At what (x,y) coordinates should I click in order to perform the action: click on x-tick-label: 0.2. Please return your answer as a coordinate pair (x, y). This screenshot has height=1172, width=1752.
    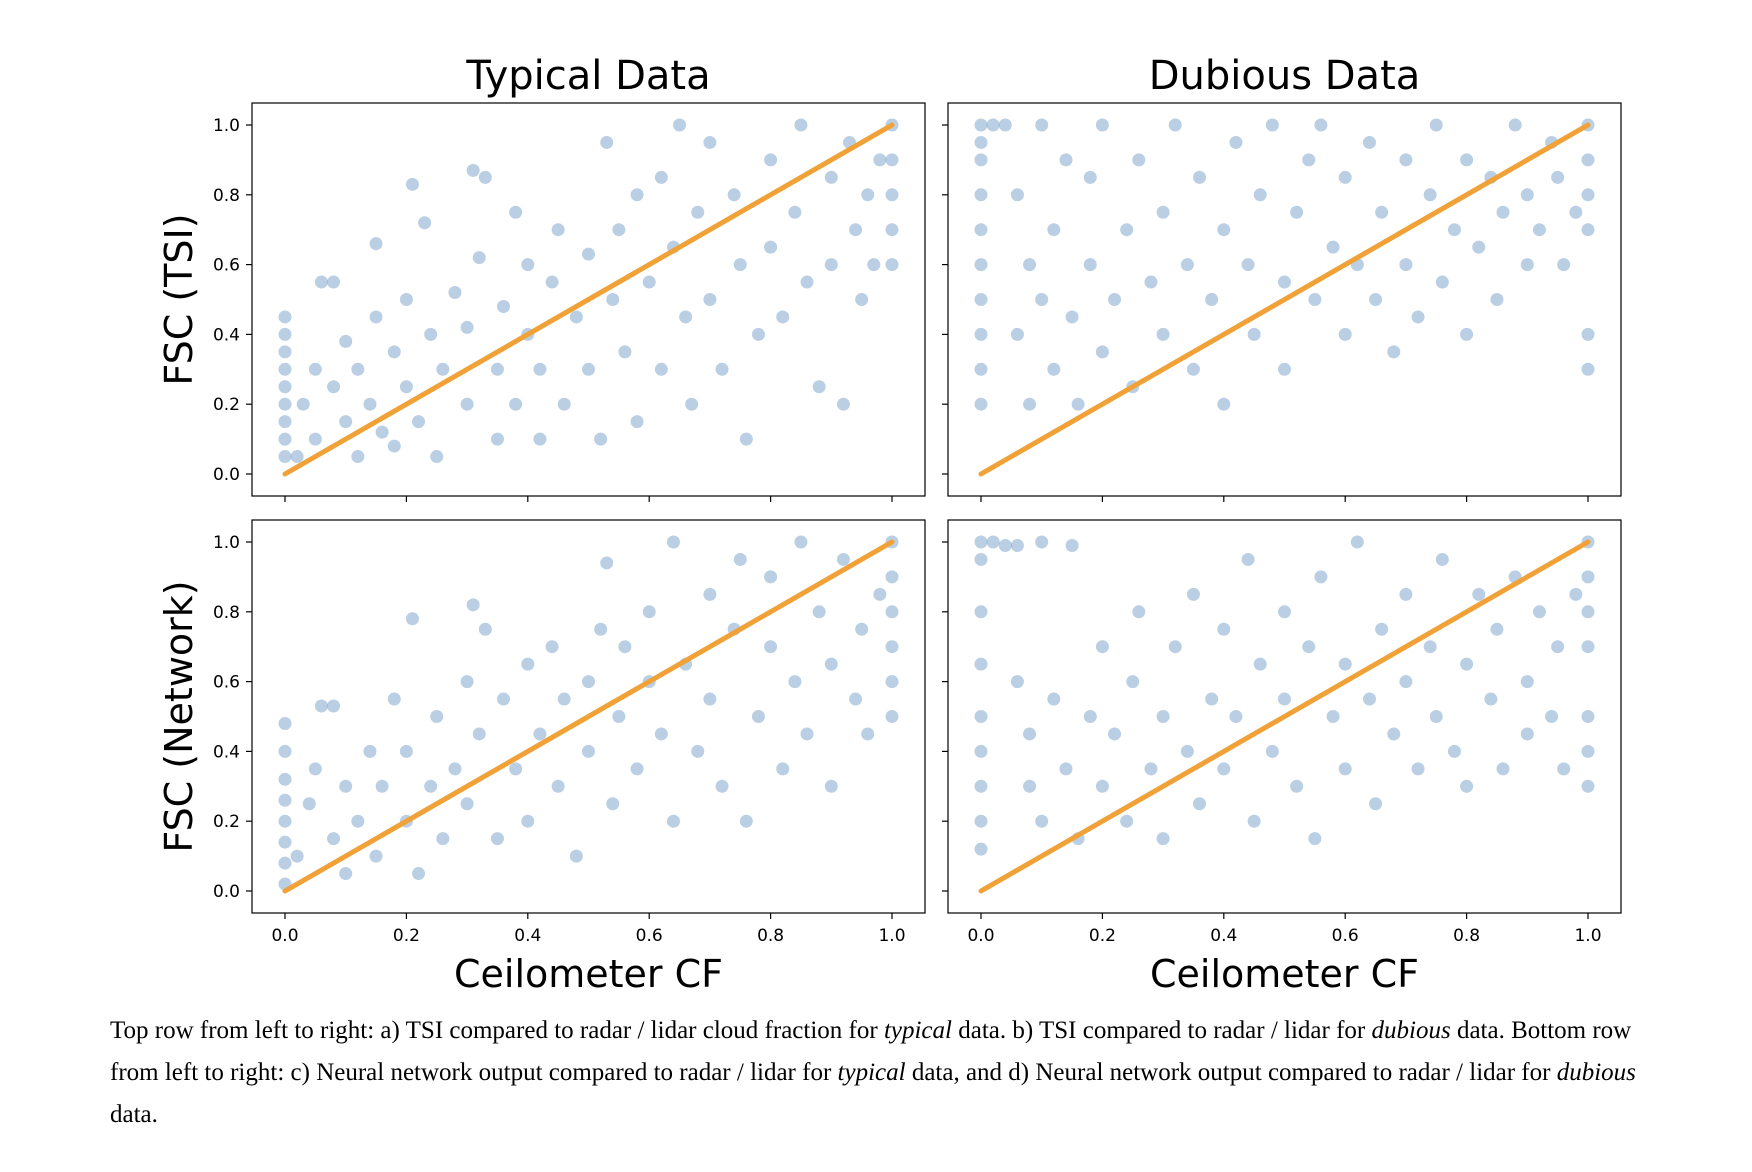
    Looking at the image, I should click on (1102, 936).